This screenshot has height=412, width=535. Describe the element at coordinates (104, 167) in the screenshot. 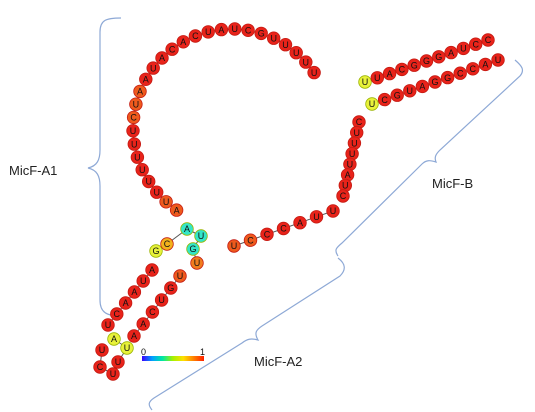

I see `micf-a1-bracket` at that location.